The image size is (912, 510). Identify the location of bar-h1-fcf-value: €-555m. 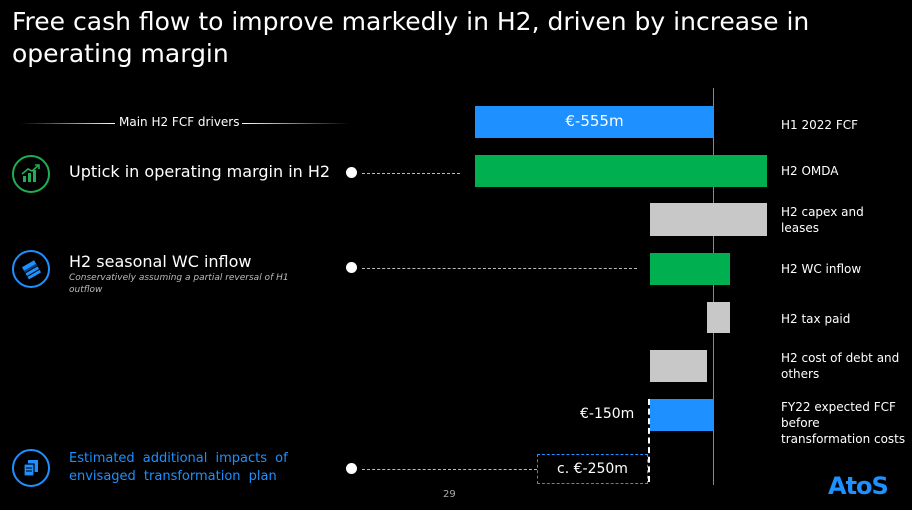
(594, 121).